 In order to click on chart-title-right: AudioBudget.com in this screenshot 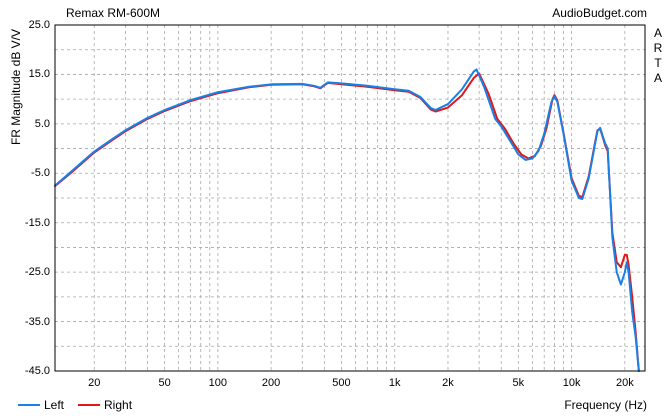, I will do `click(599, 13)`.